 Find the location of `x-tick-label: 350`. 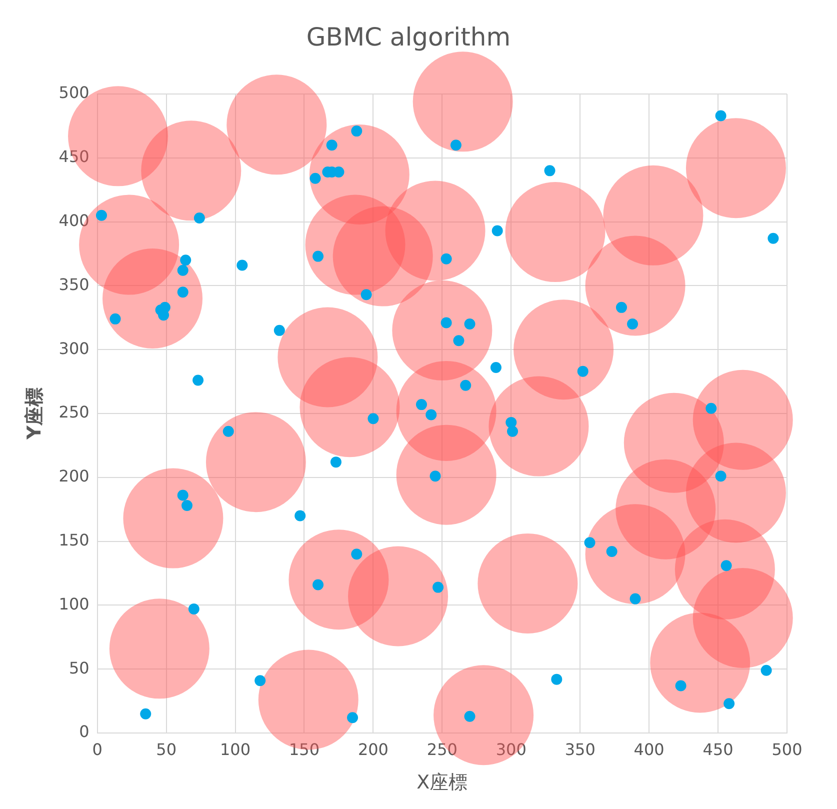

x-tick-label: 350 is located at coordinates (580, 749).